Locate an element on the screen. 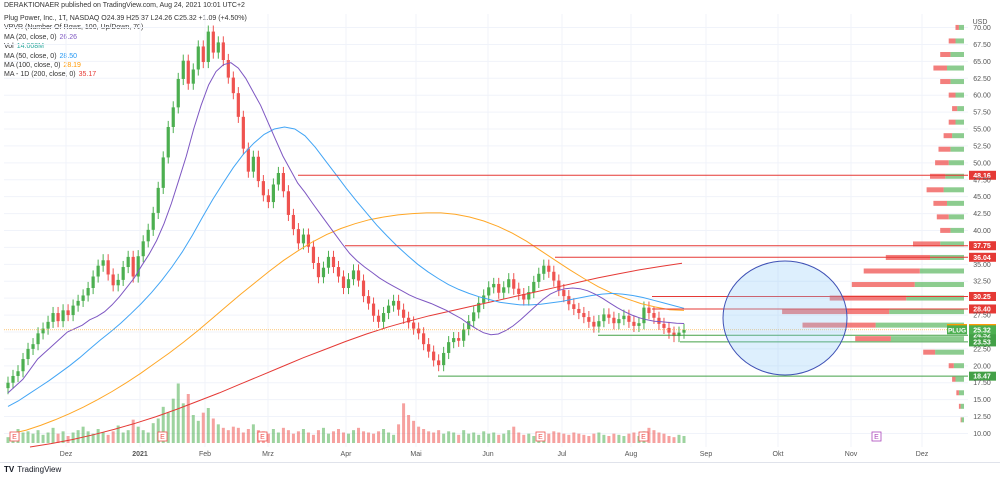 The height and width of the screenshot is (480, 1000). legend-row: MA - 1D (200, close, 0) 35.17 is located at coordinates (125, 74).